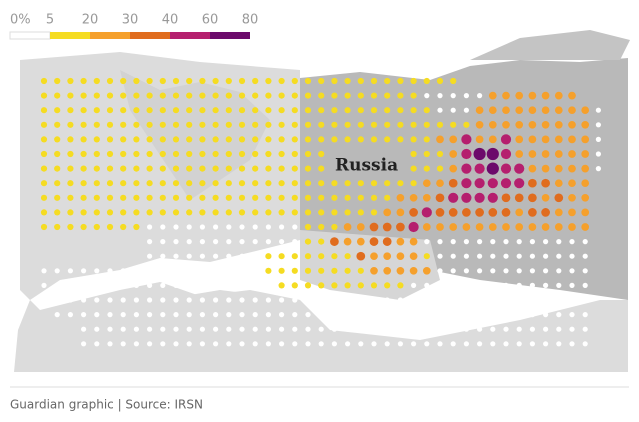 This screenshot has width=639, height=422. I want to click on legend-swatch, so click(30, 35).